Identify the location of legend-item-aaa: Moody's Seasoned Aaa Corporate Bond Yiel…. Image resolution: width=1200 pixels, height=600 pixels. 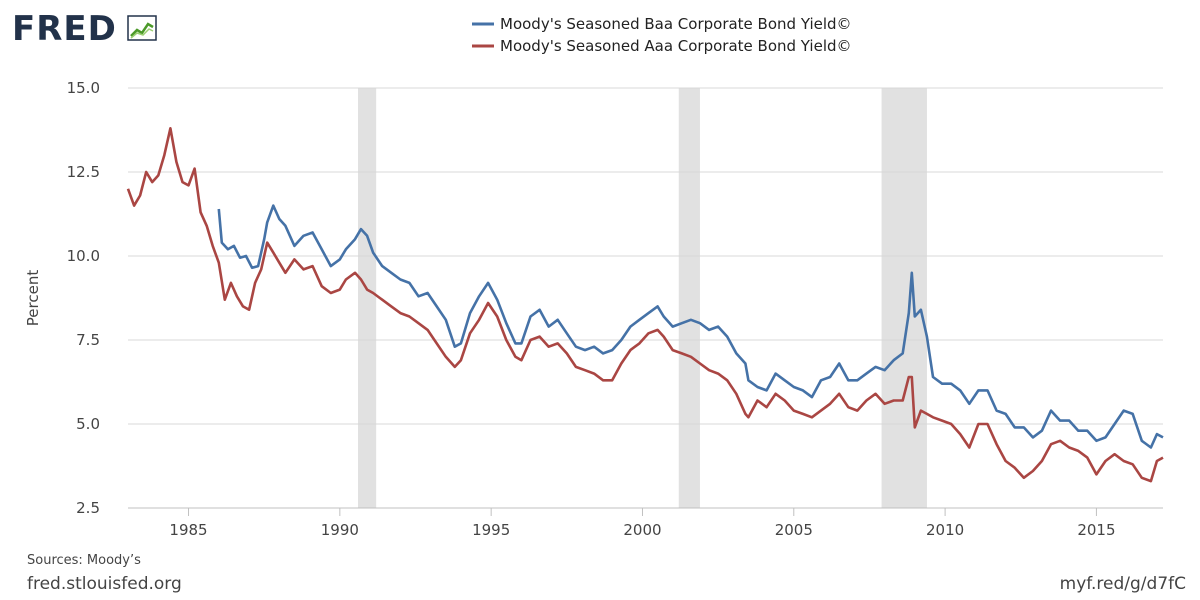
(662, 46).